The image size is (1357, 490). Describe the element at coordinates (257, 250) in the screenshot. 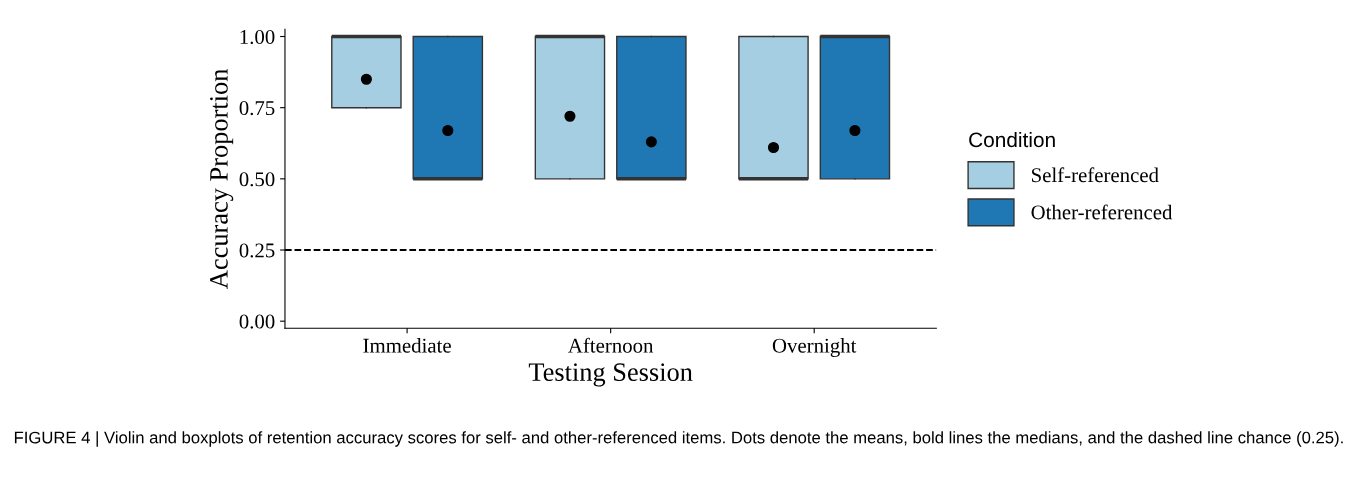

I see `y-tick-label: 0.25` at that location.